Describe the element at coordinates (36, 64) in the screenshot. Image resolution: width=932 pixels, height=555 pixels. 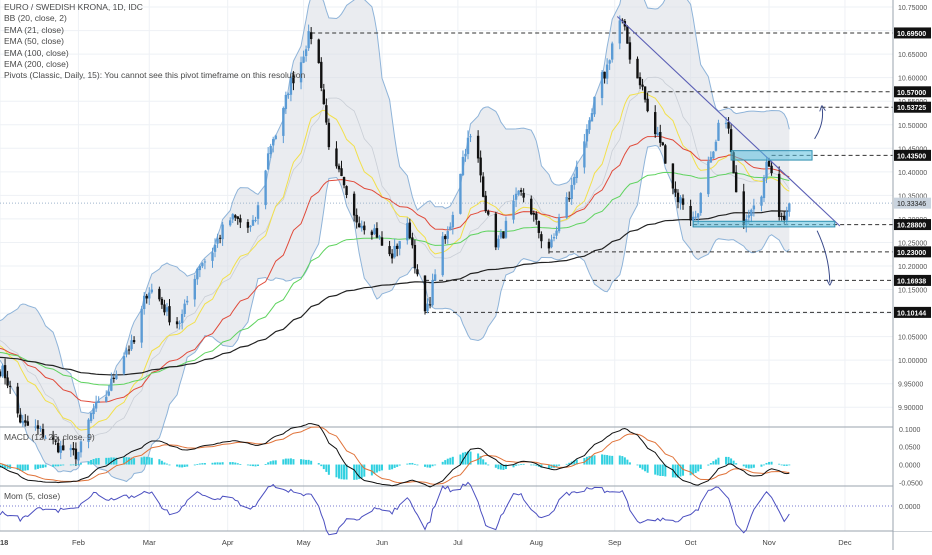
I see `legend-ema200: EMA (200, close)` at that location.